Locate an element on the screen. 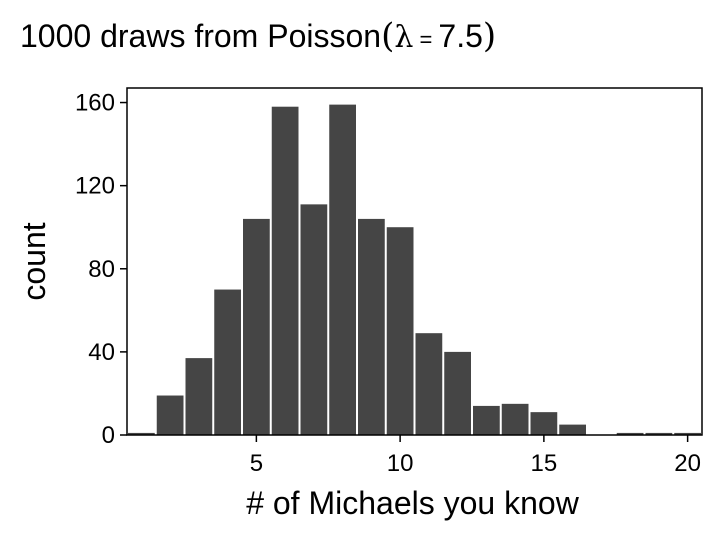  y-tick-label: 120 is located at coordinates (95, 186).